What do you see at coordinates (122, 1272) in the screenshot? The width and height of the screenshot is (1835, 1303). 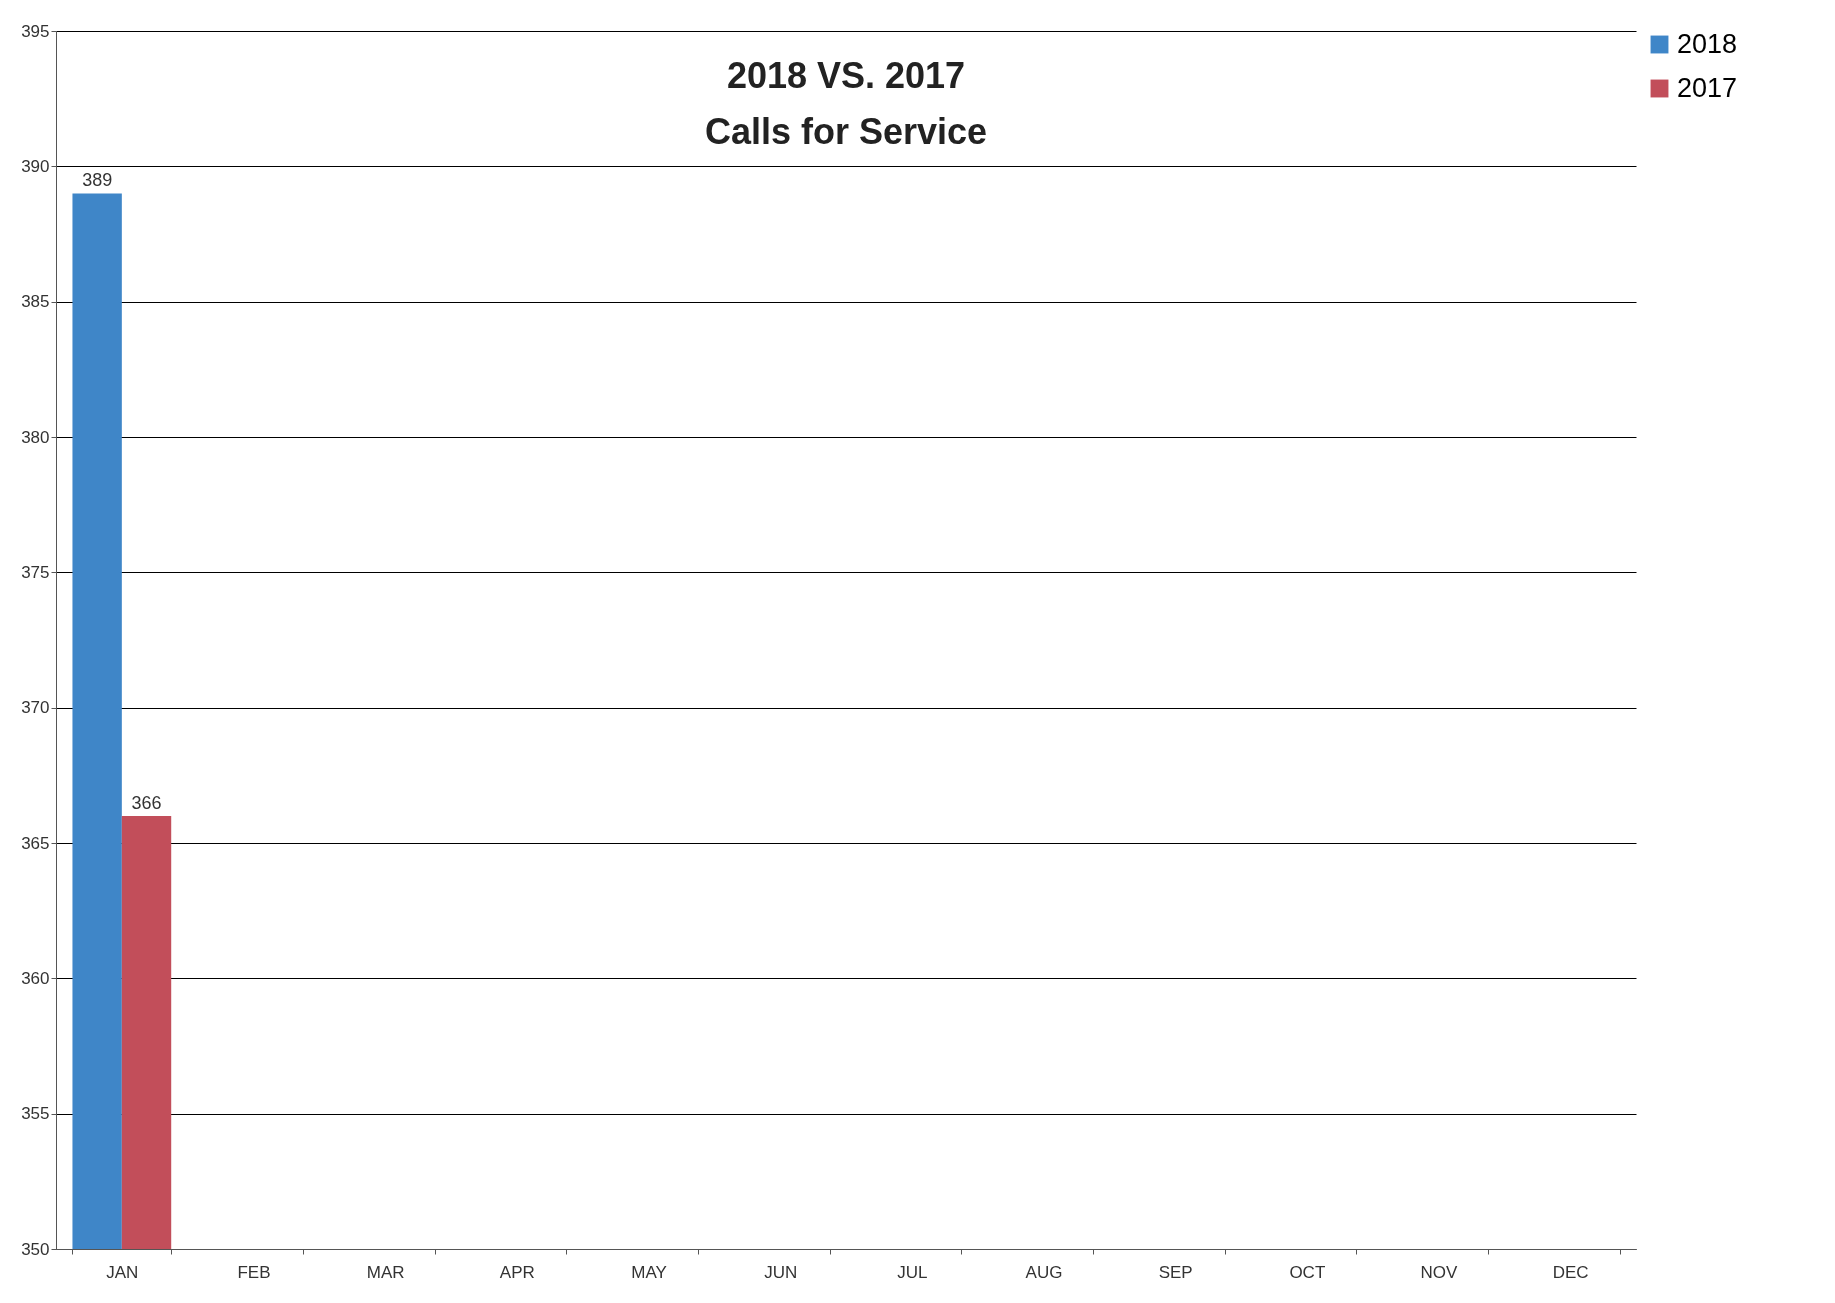 I see `x-tick-label: JAN` at bounding box center [122, 1272].